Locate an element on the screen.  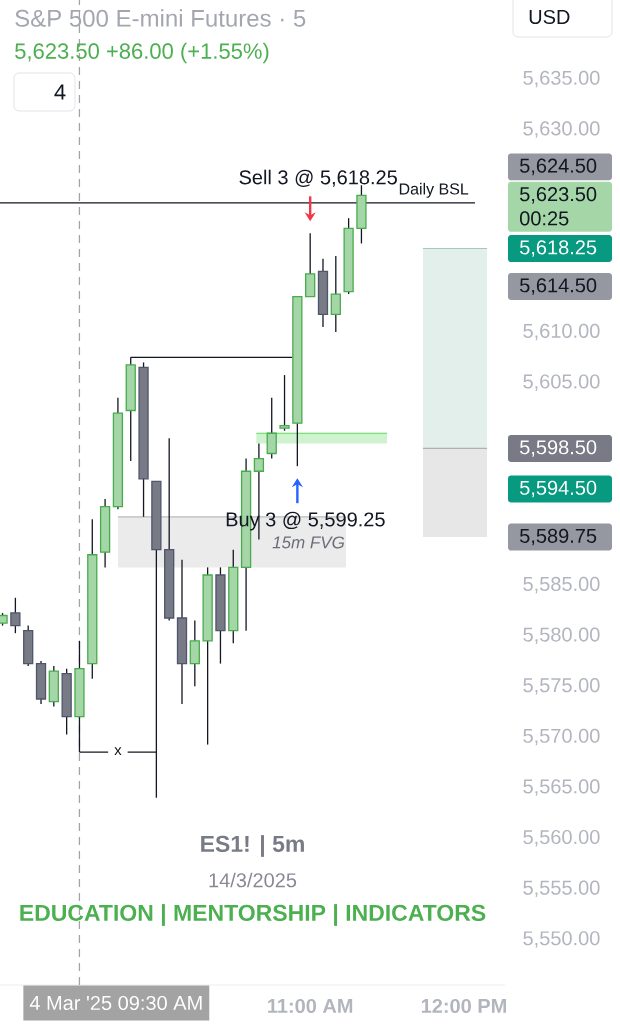
y-tick-label: 5,570.00 is located at coordinates (561, 737).